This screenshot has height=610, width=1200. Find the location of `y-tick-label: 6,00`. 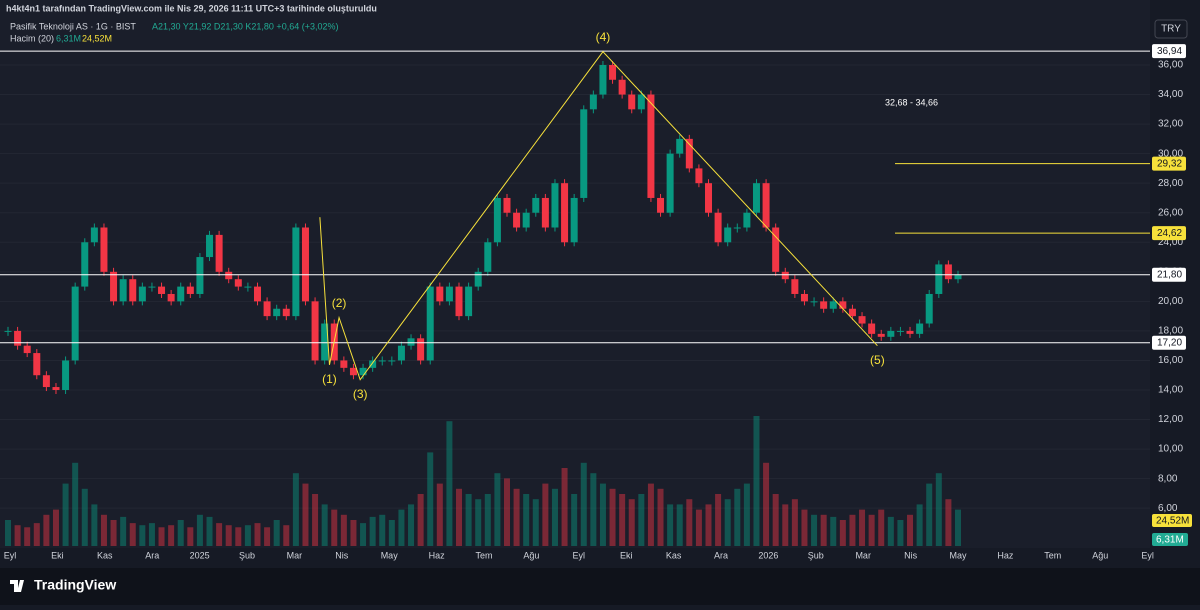

y-tick-label: 6,00 is located at coordinates (1168, 508).